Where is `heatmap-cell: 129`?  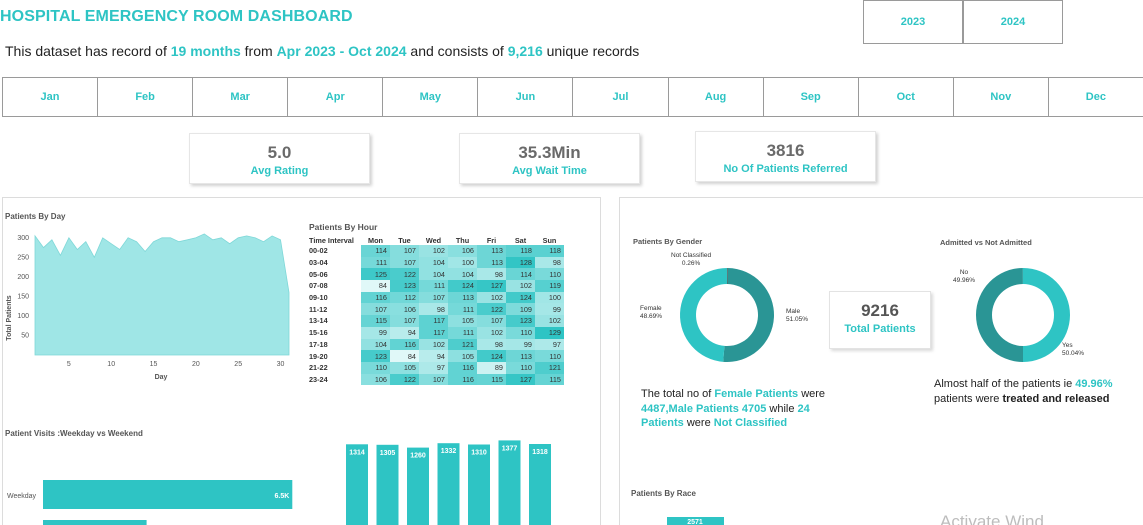 heatmap-cell: 129 is located at coordinates (549, 332).